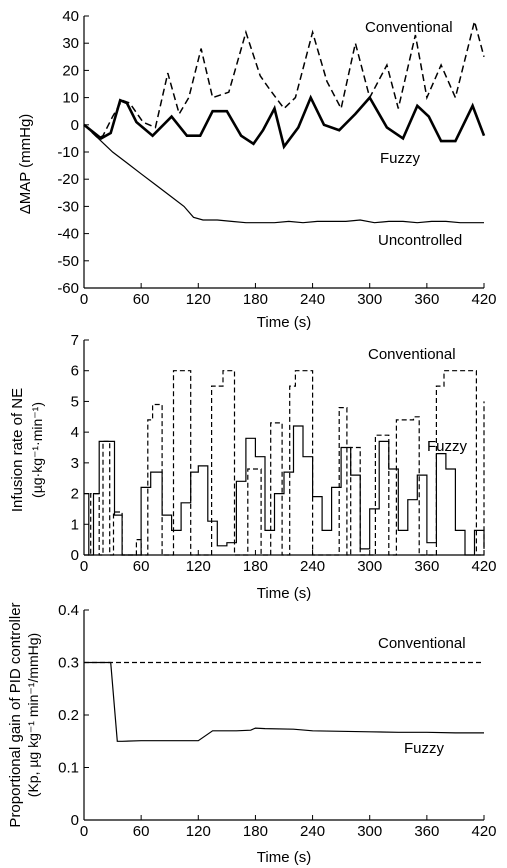  What do you see at coordinates (25, 164) in the screenshot?
I see `map-ylabel: ΔMAP (mmHg)` at bounding box center [25, 164].